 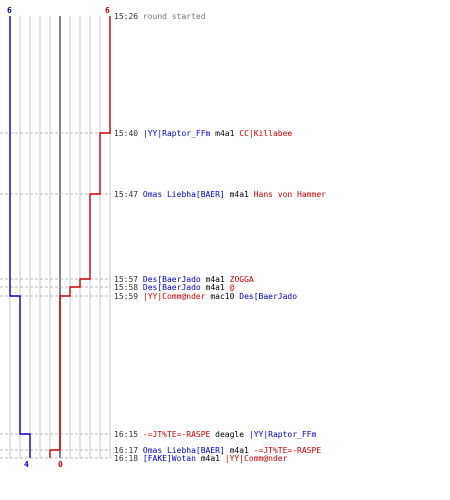 I want to click on event-row: 15:58 Des[BaerJado m4a1 @, so click(x=174, y=287).